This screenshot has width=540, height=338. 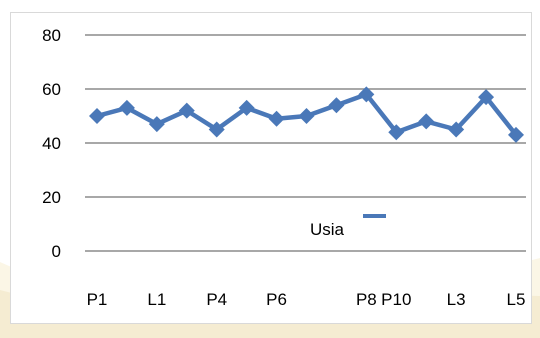 What do you see at coordinates (306, 299) in the screenshot?
I see `x-axis-ticks: P1 L1 P4 P6 P8 P10 L3 L5` at bounding box center [306, 299].